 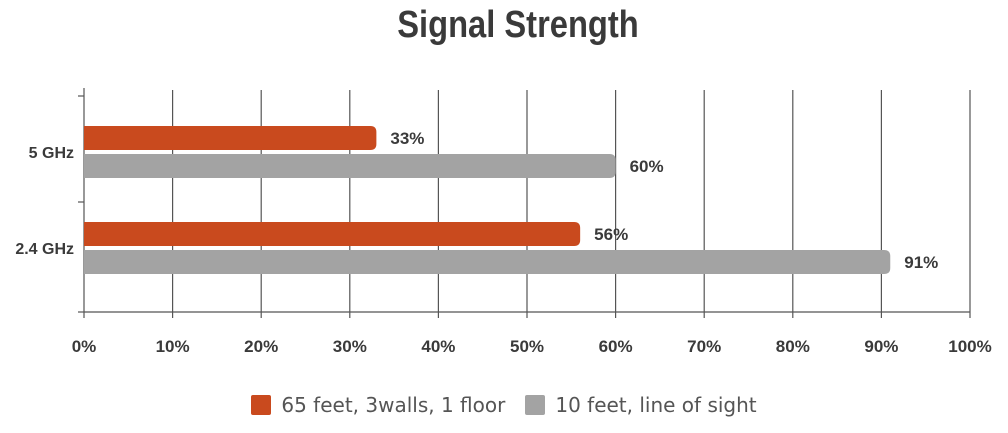 What do you see at coordinates (656, 405) in the screenshot?
I see `legend-label-series-2: 10 feet, line of sight` at bounding box center [656, 405].